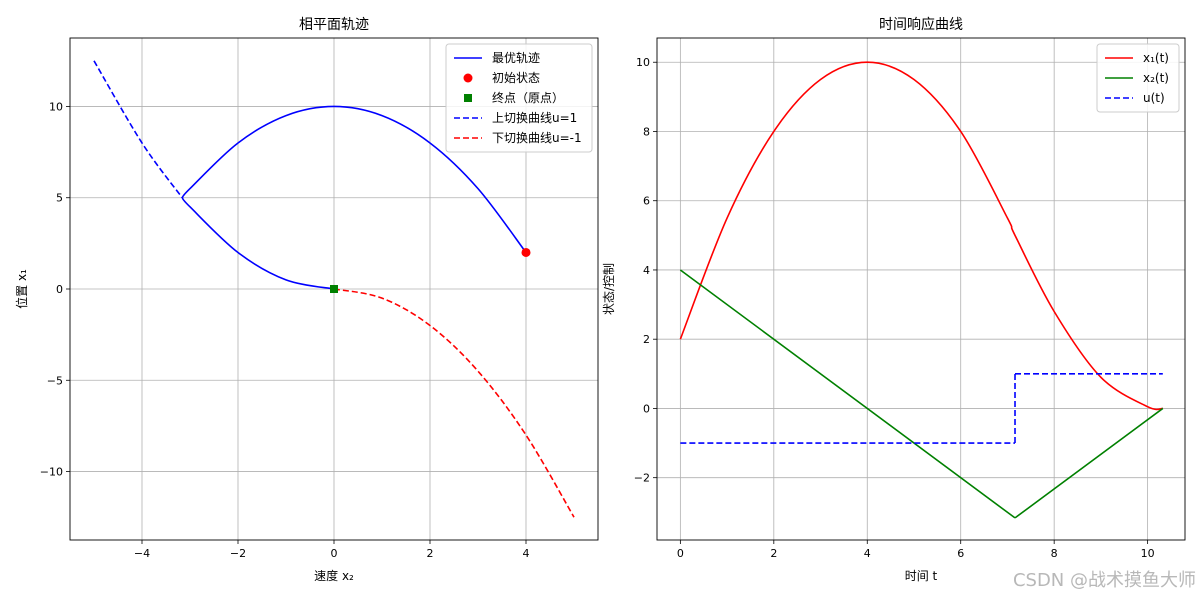 Image resolution: width=1200 pixels, height=600 pixels. I want to click on legend-entry-label: x₂(t), so click(1156, 78).